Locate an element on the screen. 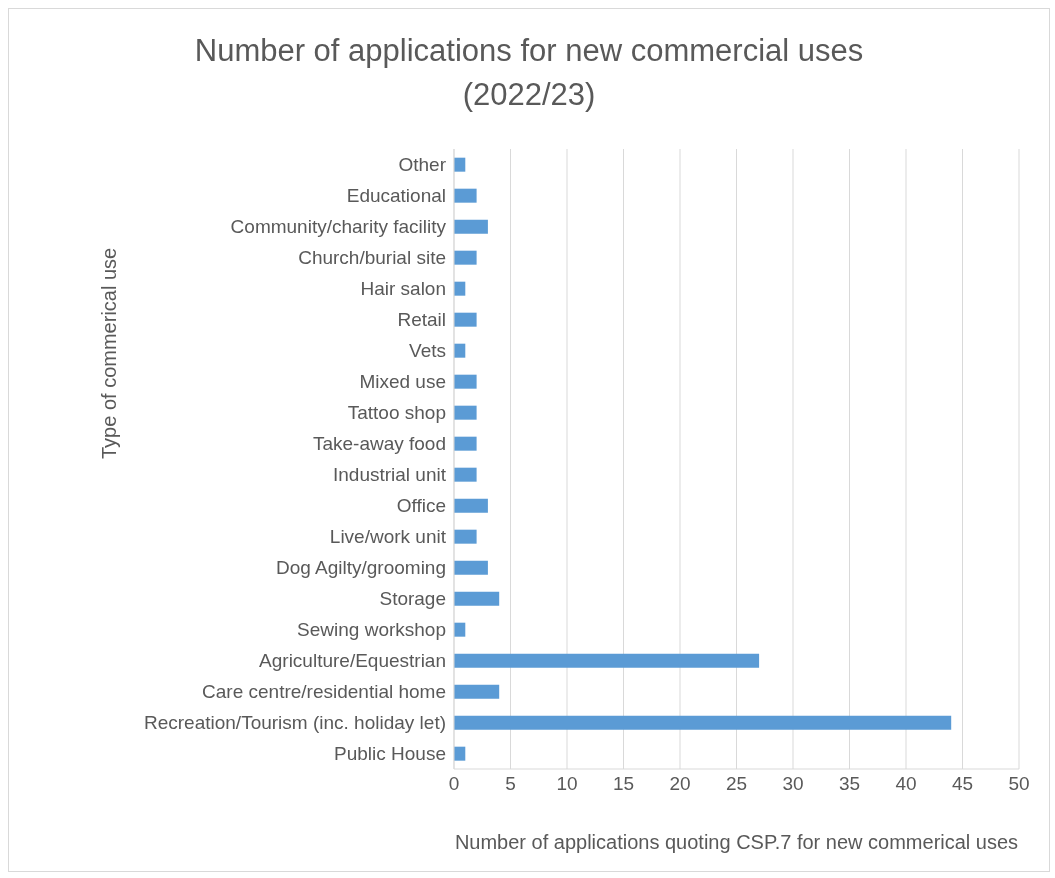 This screenshot has height=878, width=1055. y-tick-label: Sewing workshop is located at coordinates (371, 630).